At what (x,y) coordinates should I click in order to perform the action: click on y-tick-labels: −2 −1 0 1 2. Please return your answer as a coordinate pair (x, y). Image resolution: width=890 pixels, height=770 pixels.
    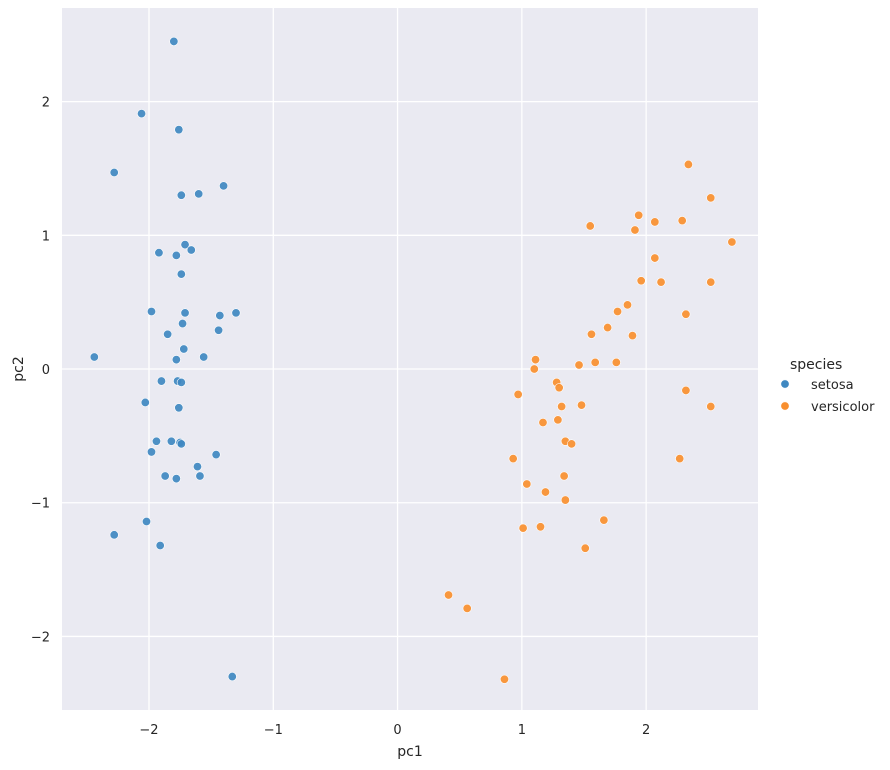
    Looking at the image, I should click on (40, 371).